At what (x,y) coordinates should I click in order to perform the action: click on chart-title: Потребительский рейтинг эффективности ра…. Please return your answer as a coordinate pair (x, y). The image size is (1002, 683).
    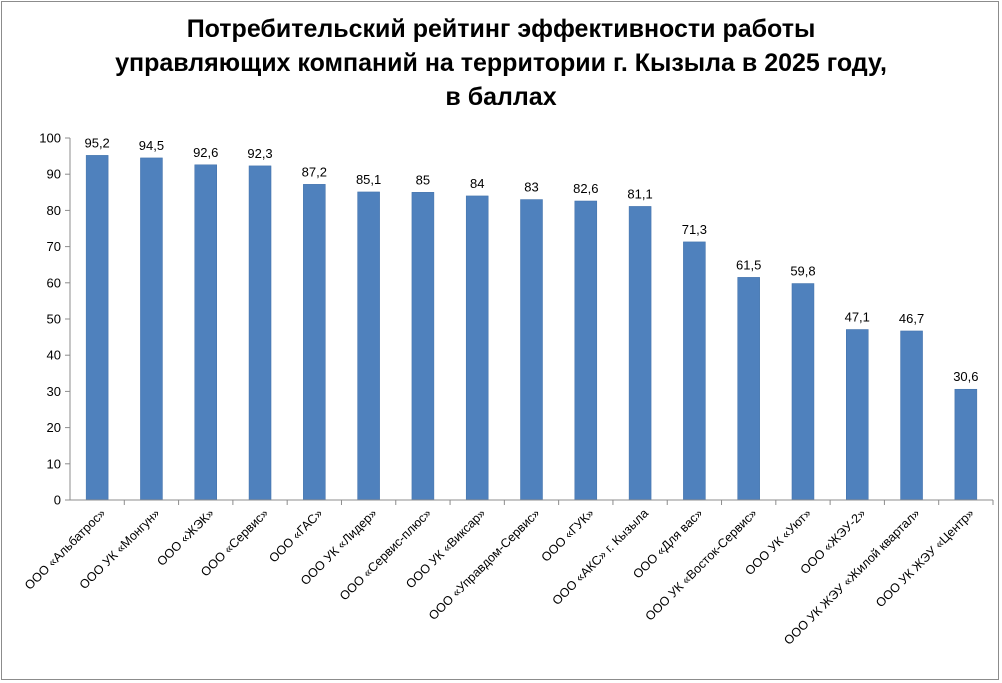
    Looking at the image, I should click on (501, 63).